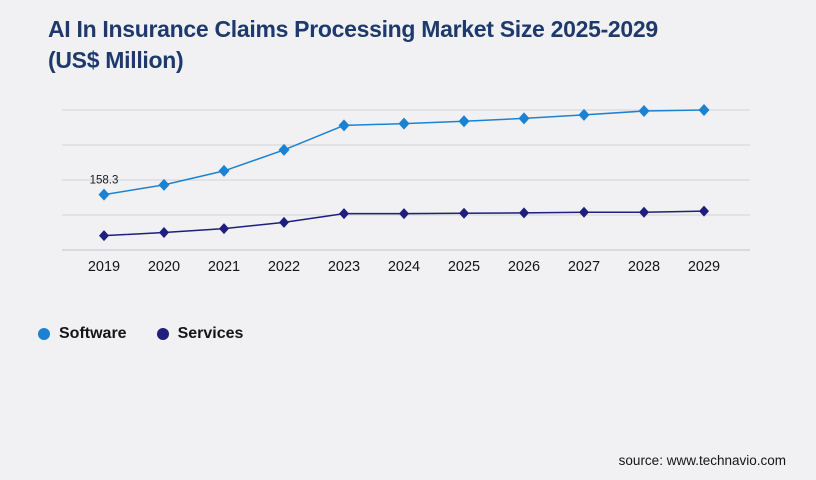 The image size is (816, 480). I want to click on x-axis-label: 2020, so click(164, 267).